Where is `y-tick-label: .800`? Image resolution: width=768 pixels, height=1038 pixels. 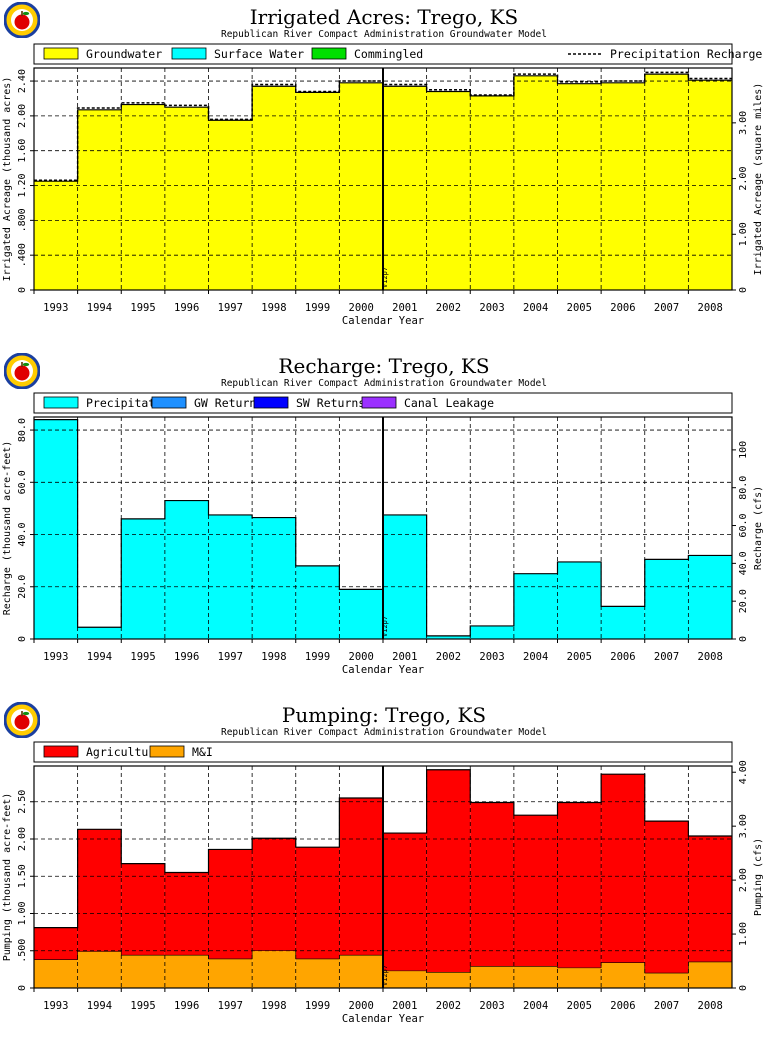
y-tick-label: .800 is located at coordinates (22, 220).